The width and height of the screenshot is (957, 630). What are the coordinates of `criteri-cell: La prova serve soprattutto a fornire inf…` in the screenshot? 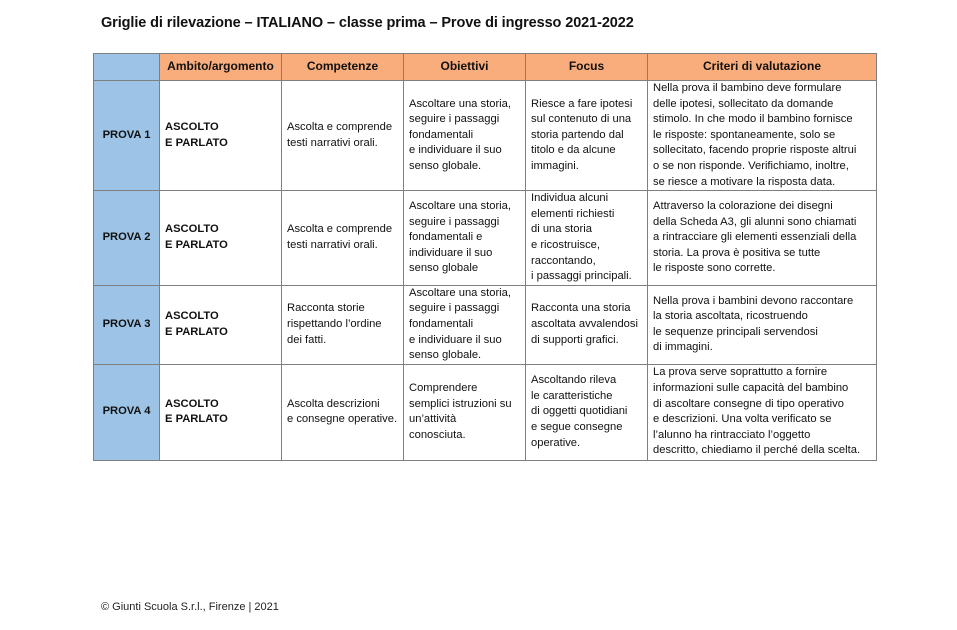 It's located at (762, 412).